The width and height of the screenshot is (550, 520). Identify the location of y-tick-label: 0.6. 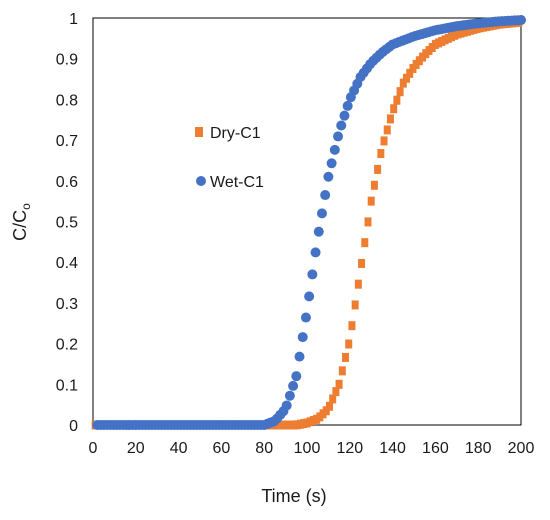
(67, 182).